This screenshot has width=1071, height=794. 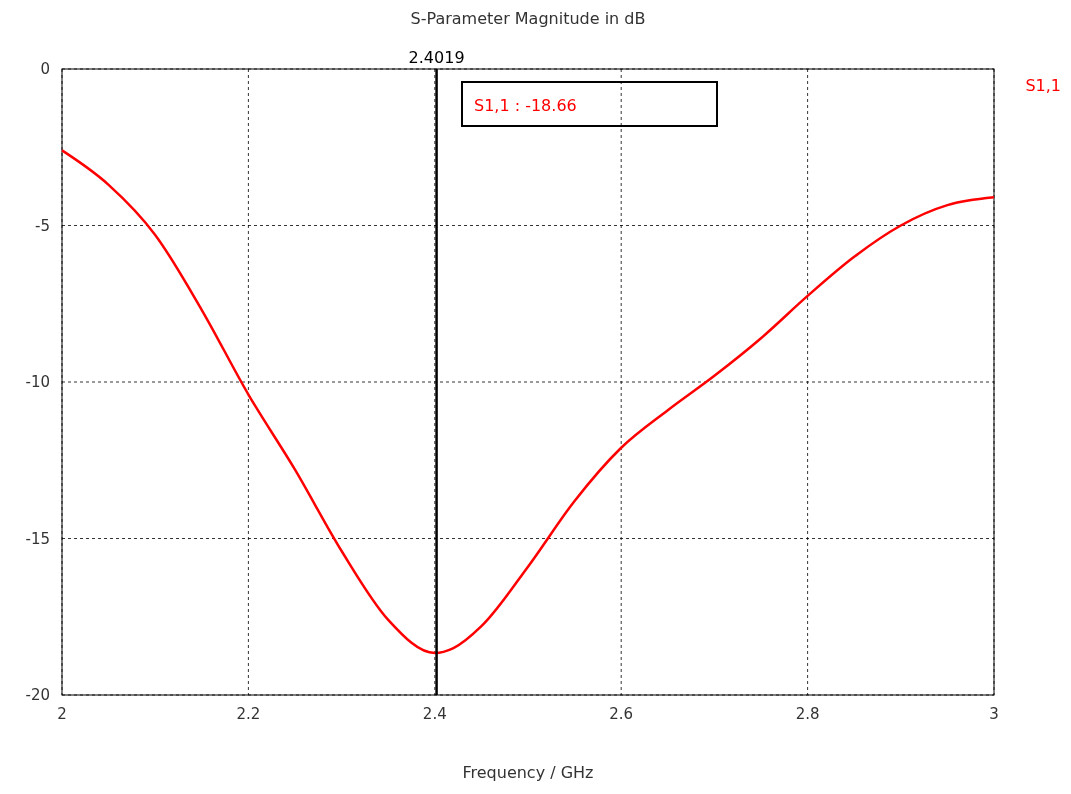 I want to click on annotation: S1,1 : -18.66, so click(x=525, y=105).